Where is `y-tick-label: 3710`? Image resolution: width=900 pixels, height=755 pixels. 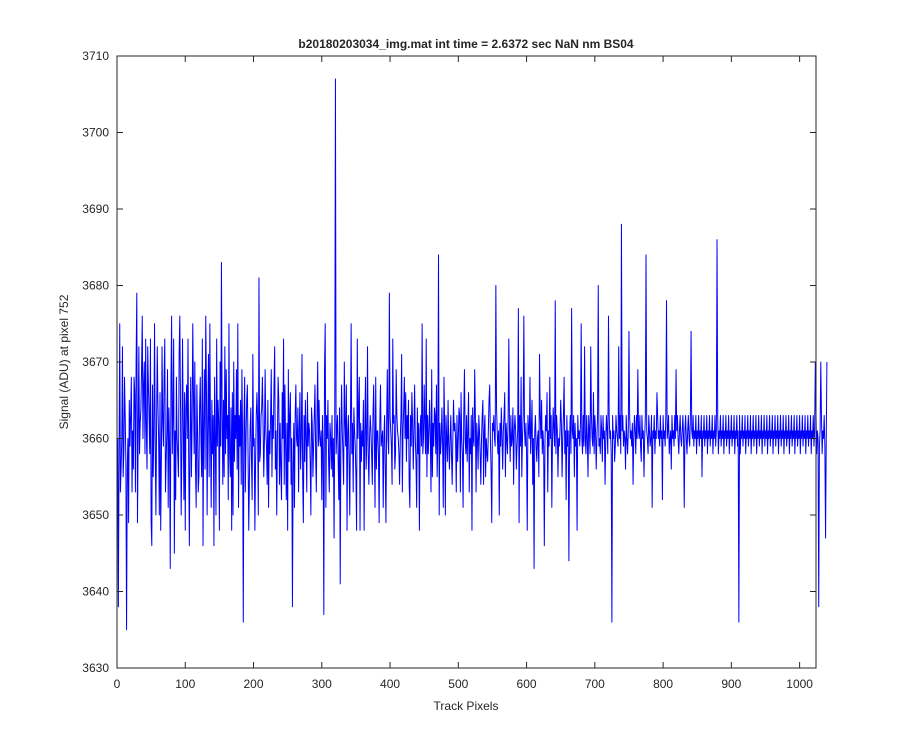 y-tick-label: 3710 is located at coordinates (95, 56).